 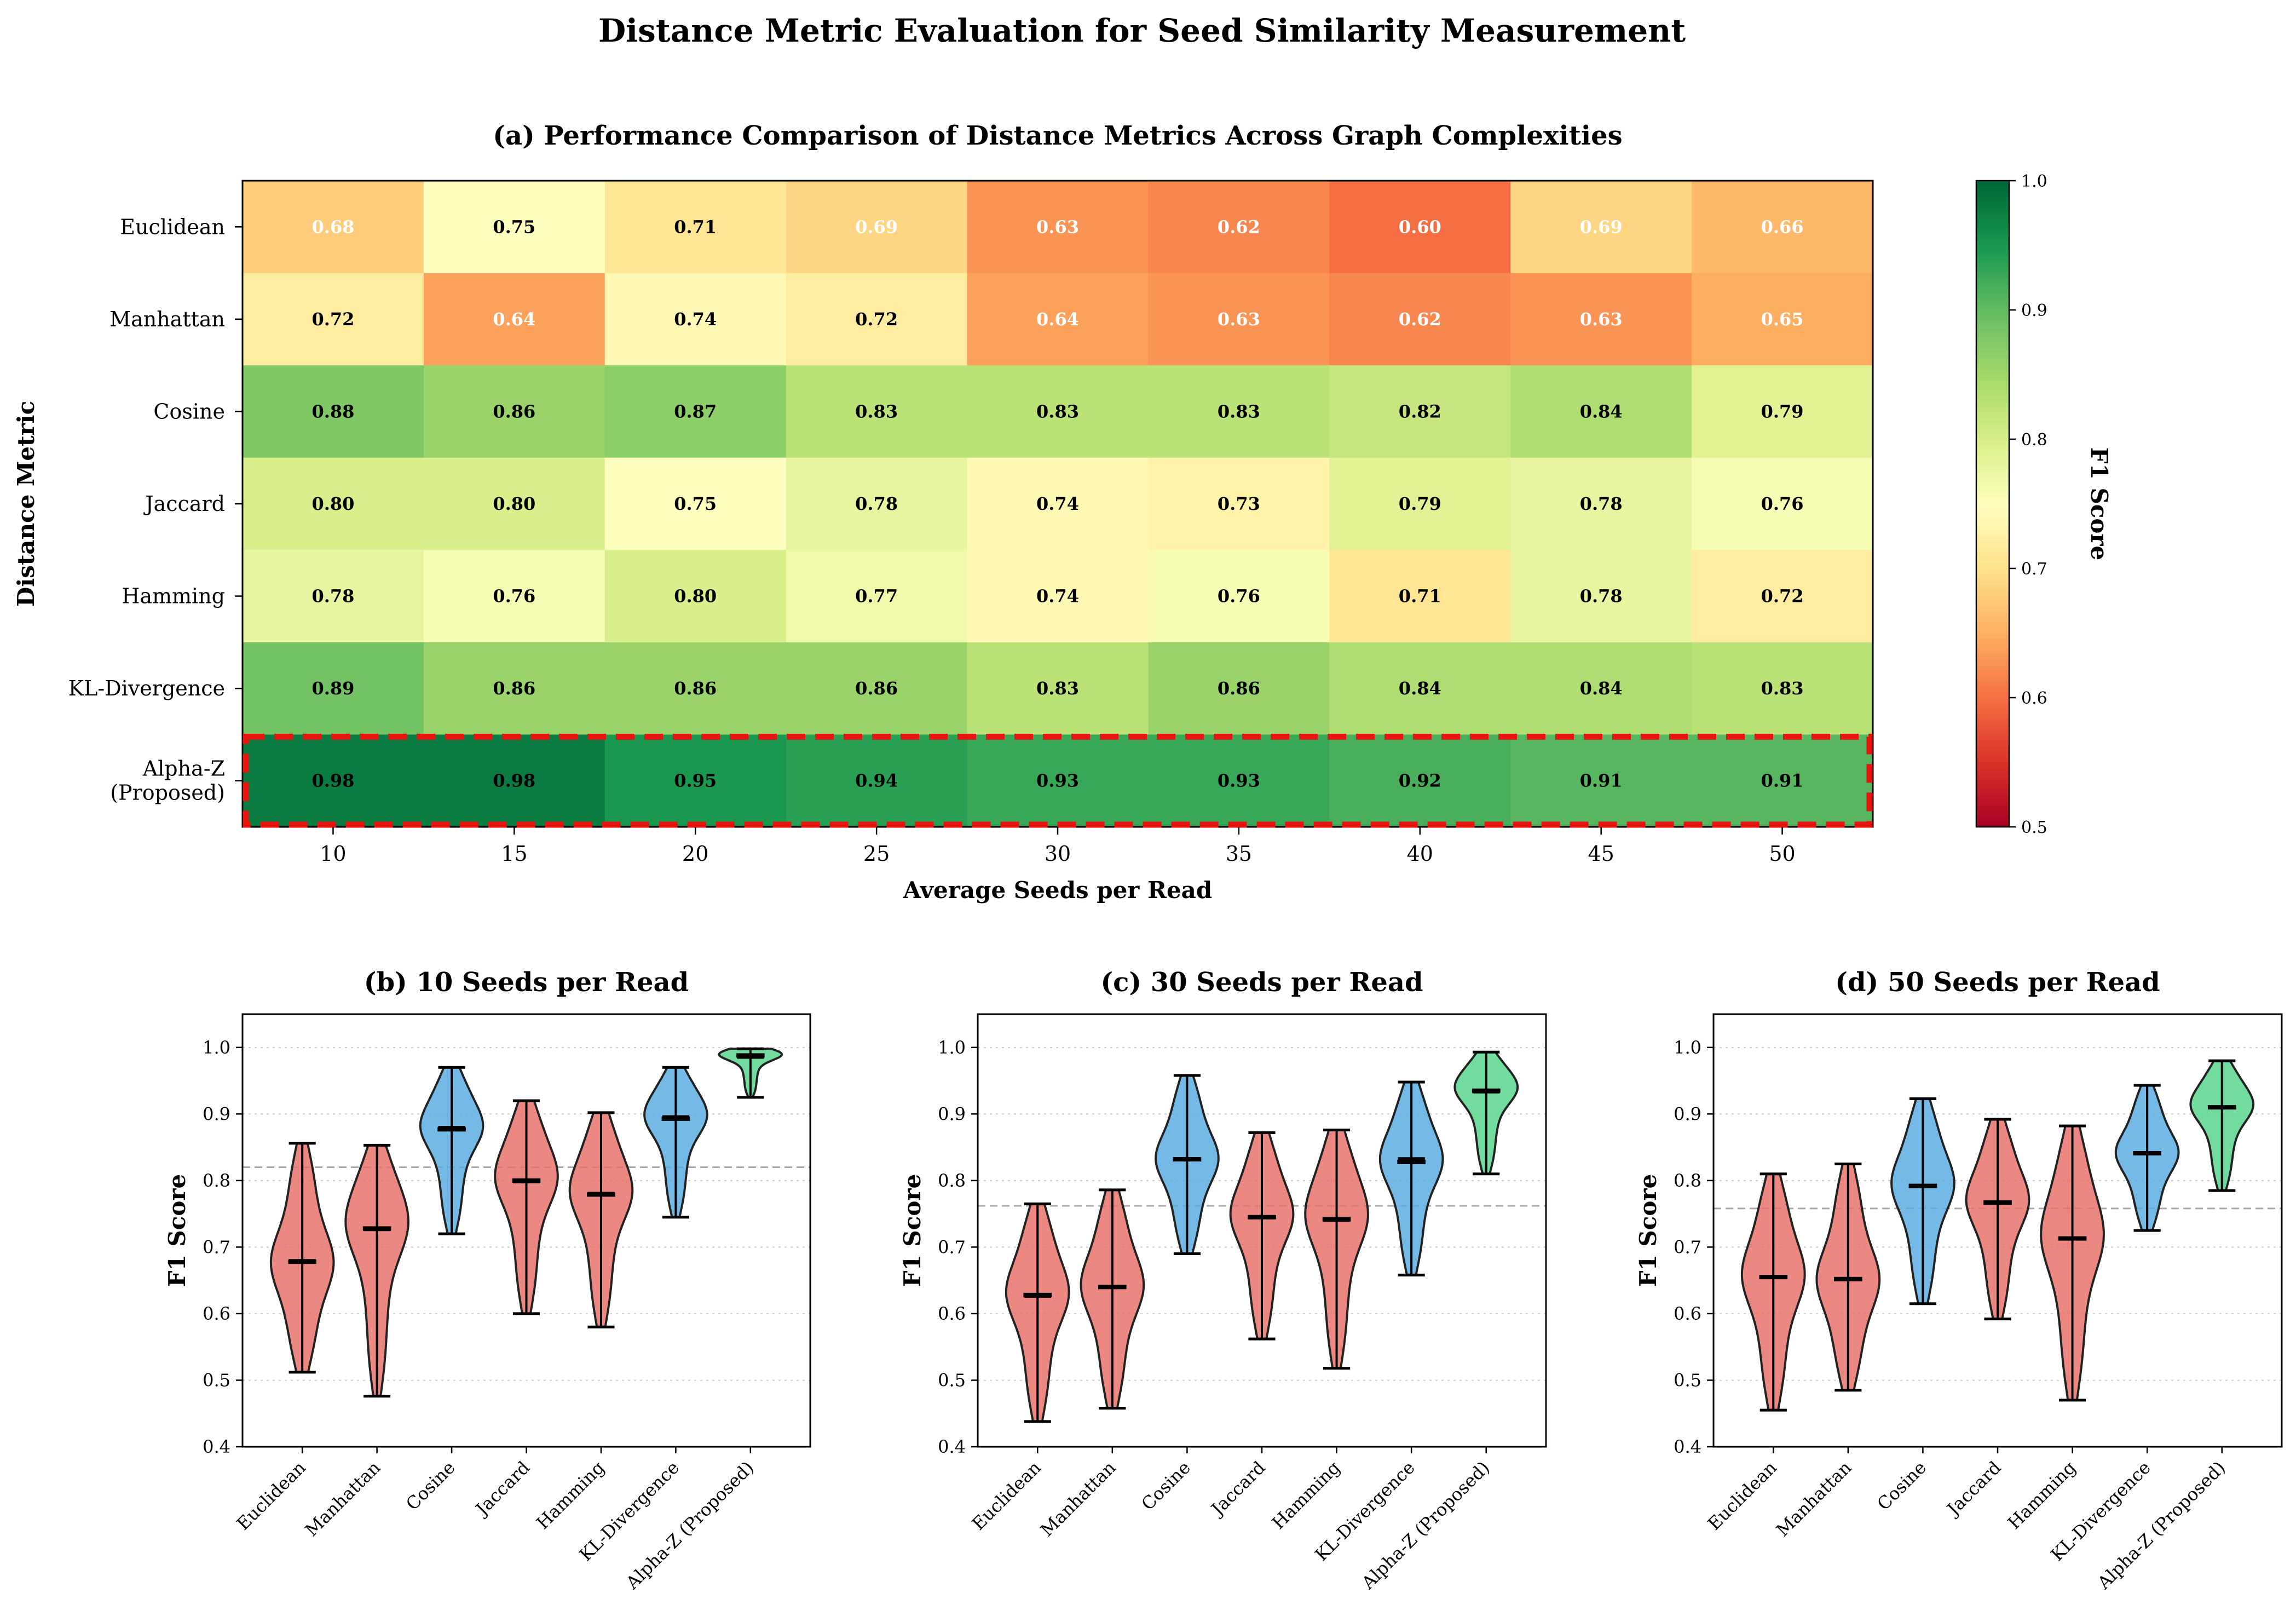 What do you see at coordinates (333, 854) in the screenshot?
I see `heatmap-col-label: 10` at bounding box center [333, 854].